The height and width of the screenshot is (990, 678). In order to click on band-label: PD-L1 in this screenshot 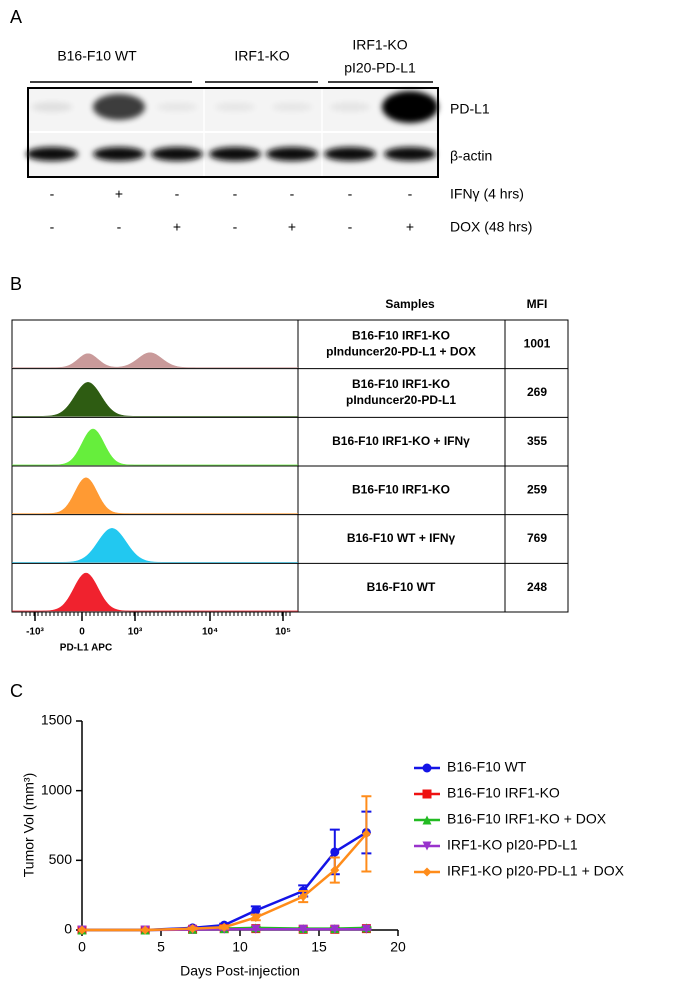, I will do `click(470, 109)`.